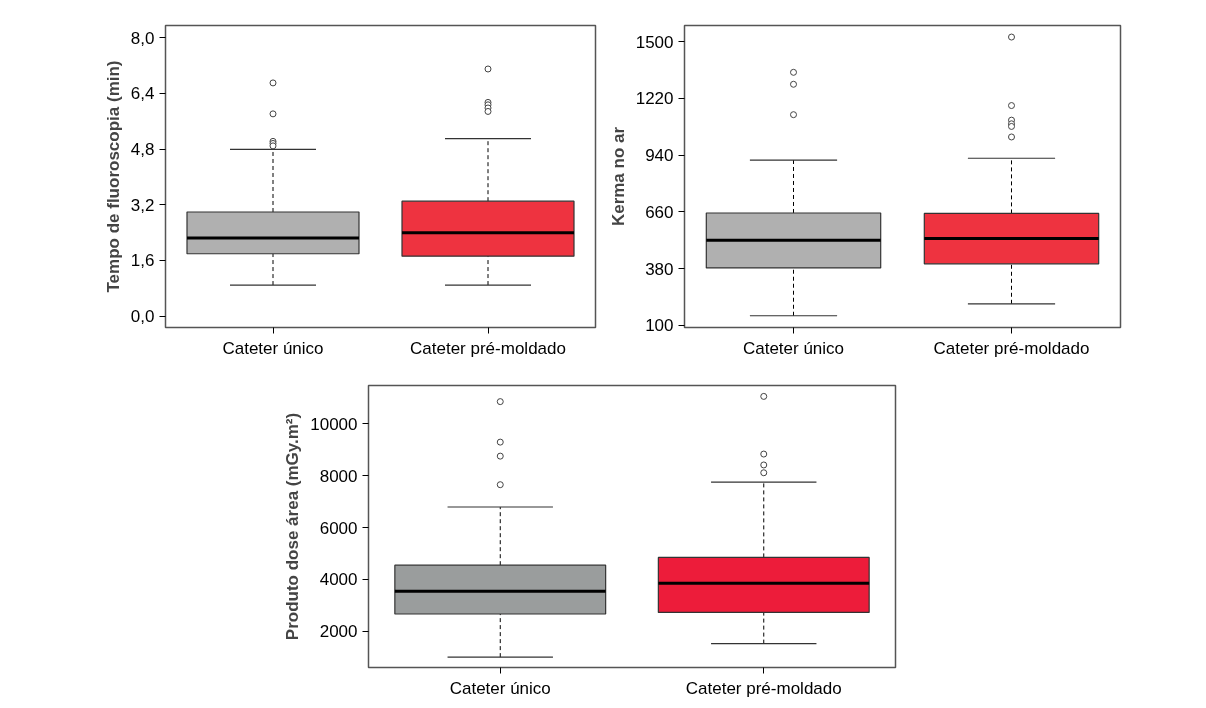 This screenshot has height=708, width=1206. Describe the element at coordinates (142, 94) in the screenshot. I see `y-tick-label: 6,4` at that location.